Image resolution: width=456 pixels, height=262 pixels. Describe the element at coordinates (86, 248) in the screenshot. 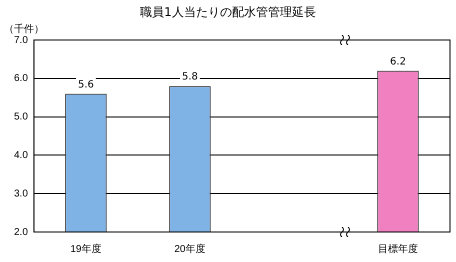

I see `x-tick-label: 19年度` at that location.